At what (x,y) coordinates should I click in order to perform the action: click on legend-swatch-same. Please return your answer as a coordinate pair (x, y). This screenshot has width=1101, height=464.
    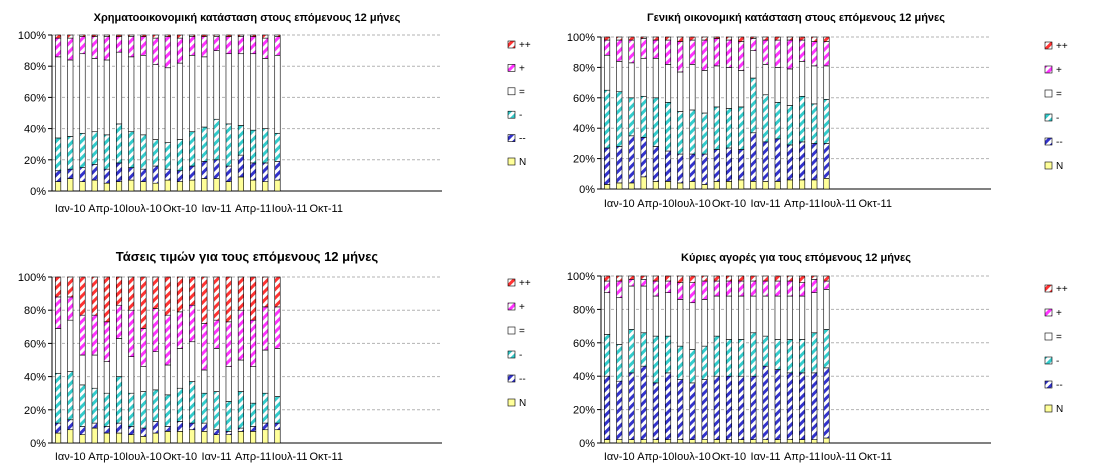
    Looking at the image, I should click on (1048, 336).